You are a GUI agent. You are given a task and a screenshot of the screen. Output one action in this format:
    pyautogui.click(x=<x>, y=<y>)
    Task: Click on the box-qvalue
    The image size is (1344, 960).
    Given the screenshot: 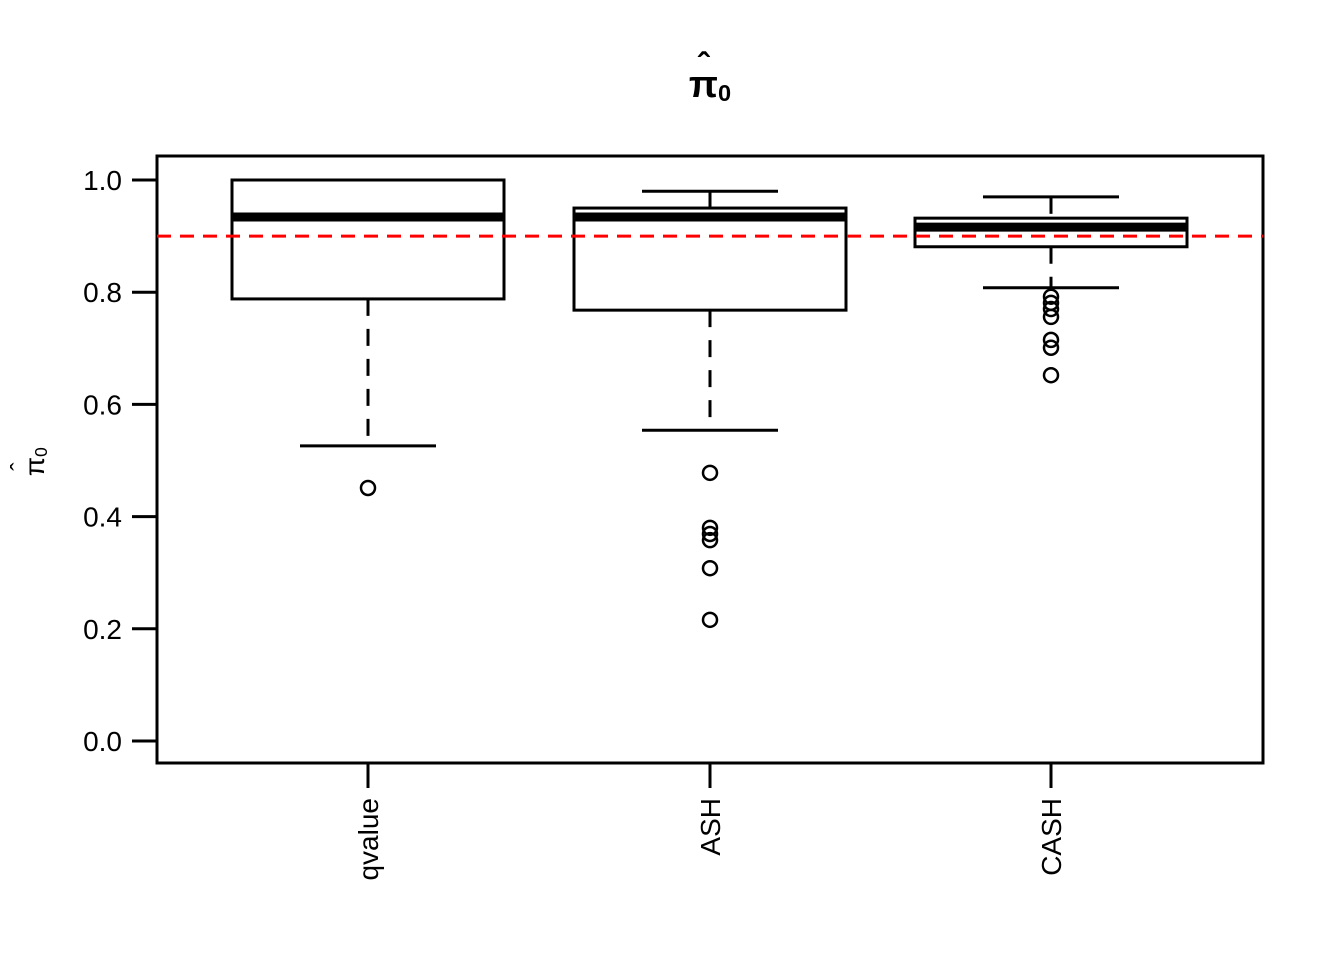 What is the action you would take?
    pyautogui.click(x=368, y=239)
    